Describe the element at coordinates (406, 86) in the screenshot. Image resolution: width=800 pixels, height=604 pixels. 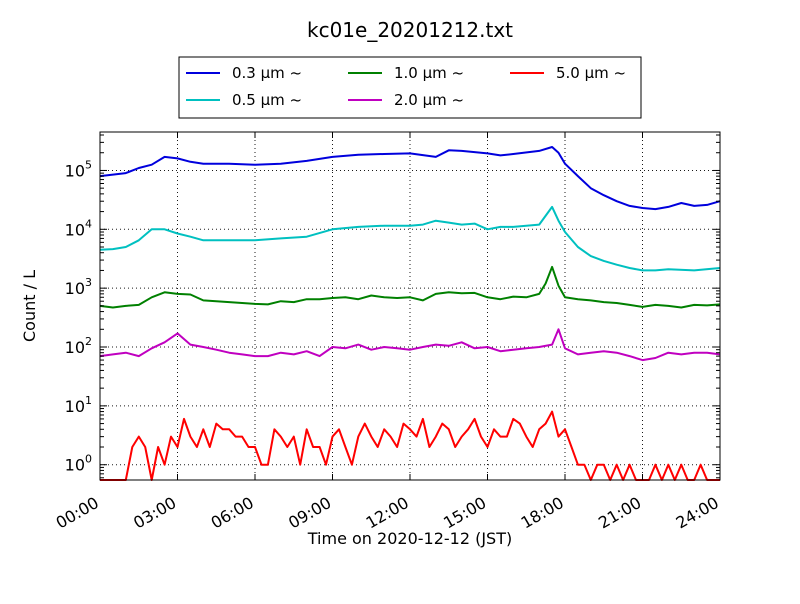
I see `legend-items: 0.3 μm ~ 0.5 μm ~ 1.0 μm ~ 2.0 μm ~ 5.0 μm ~` at that location.